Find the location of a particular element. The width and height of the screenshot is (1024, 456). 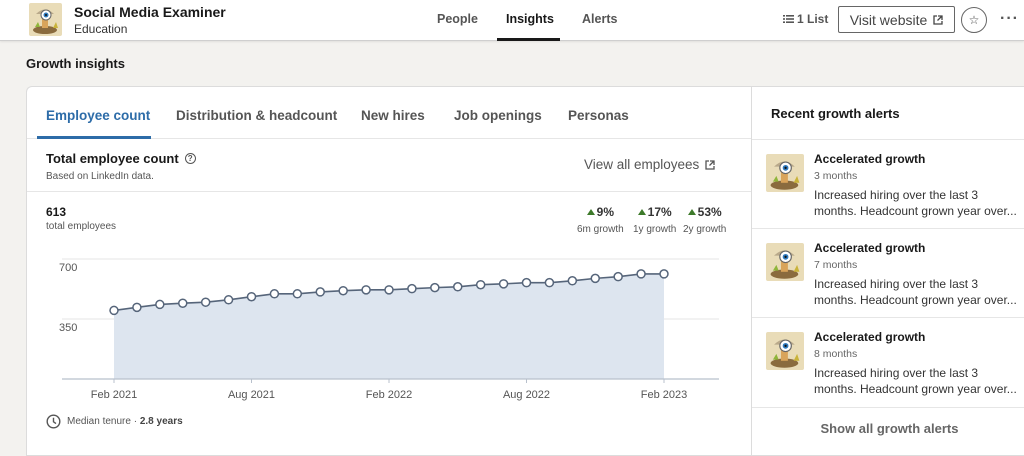

growth-6m-value: 9% is located at coordinates (605, 212).